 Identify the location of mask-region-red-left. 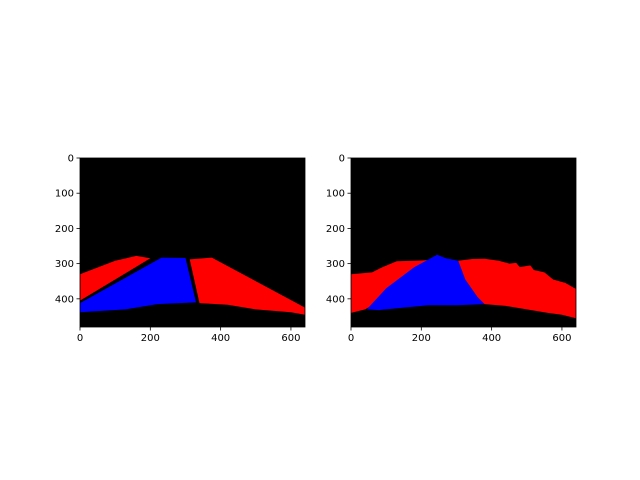
(115, 278).